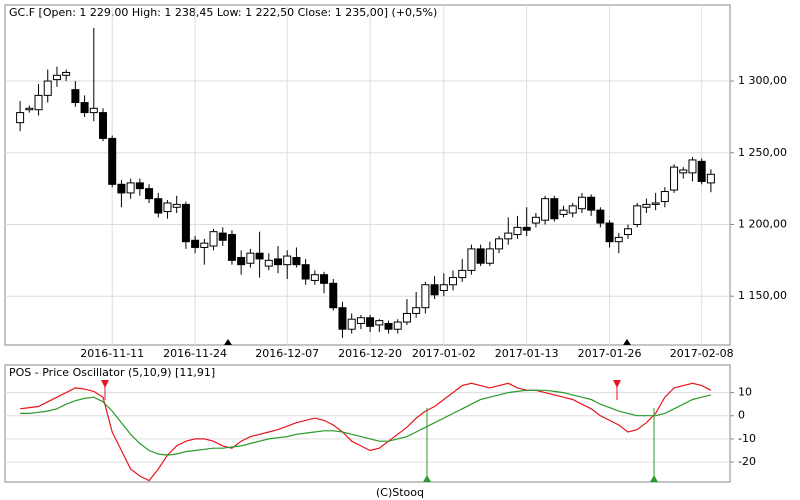 This screenshot has height=500, width=800. What do you see at coordinates (527, 353) in the screenshot?
I see `x-tick-label: 2017-01-13` at bounding box center [527, 353].